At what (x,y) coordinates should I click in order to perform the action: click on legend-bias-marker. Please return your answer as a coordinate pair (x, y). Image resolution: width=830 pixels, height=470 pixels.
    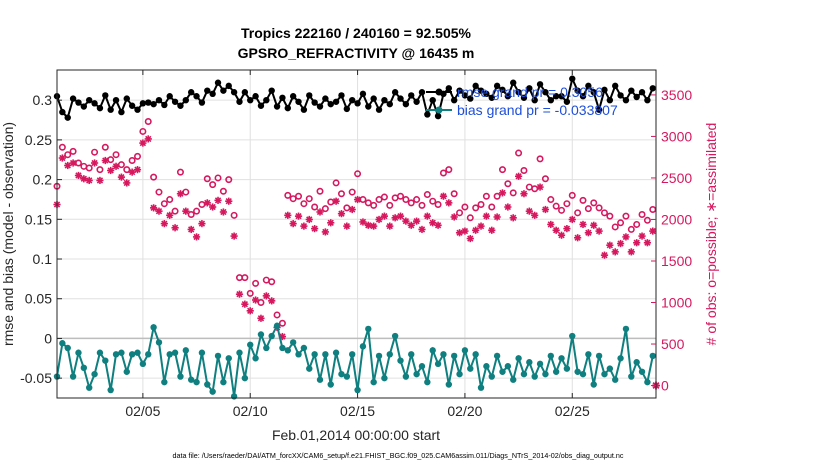
    Looking at the image, I should click on (439, 110).